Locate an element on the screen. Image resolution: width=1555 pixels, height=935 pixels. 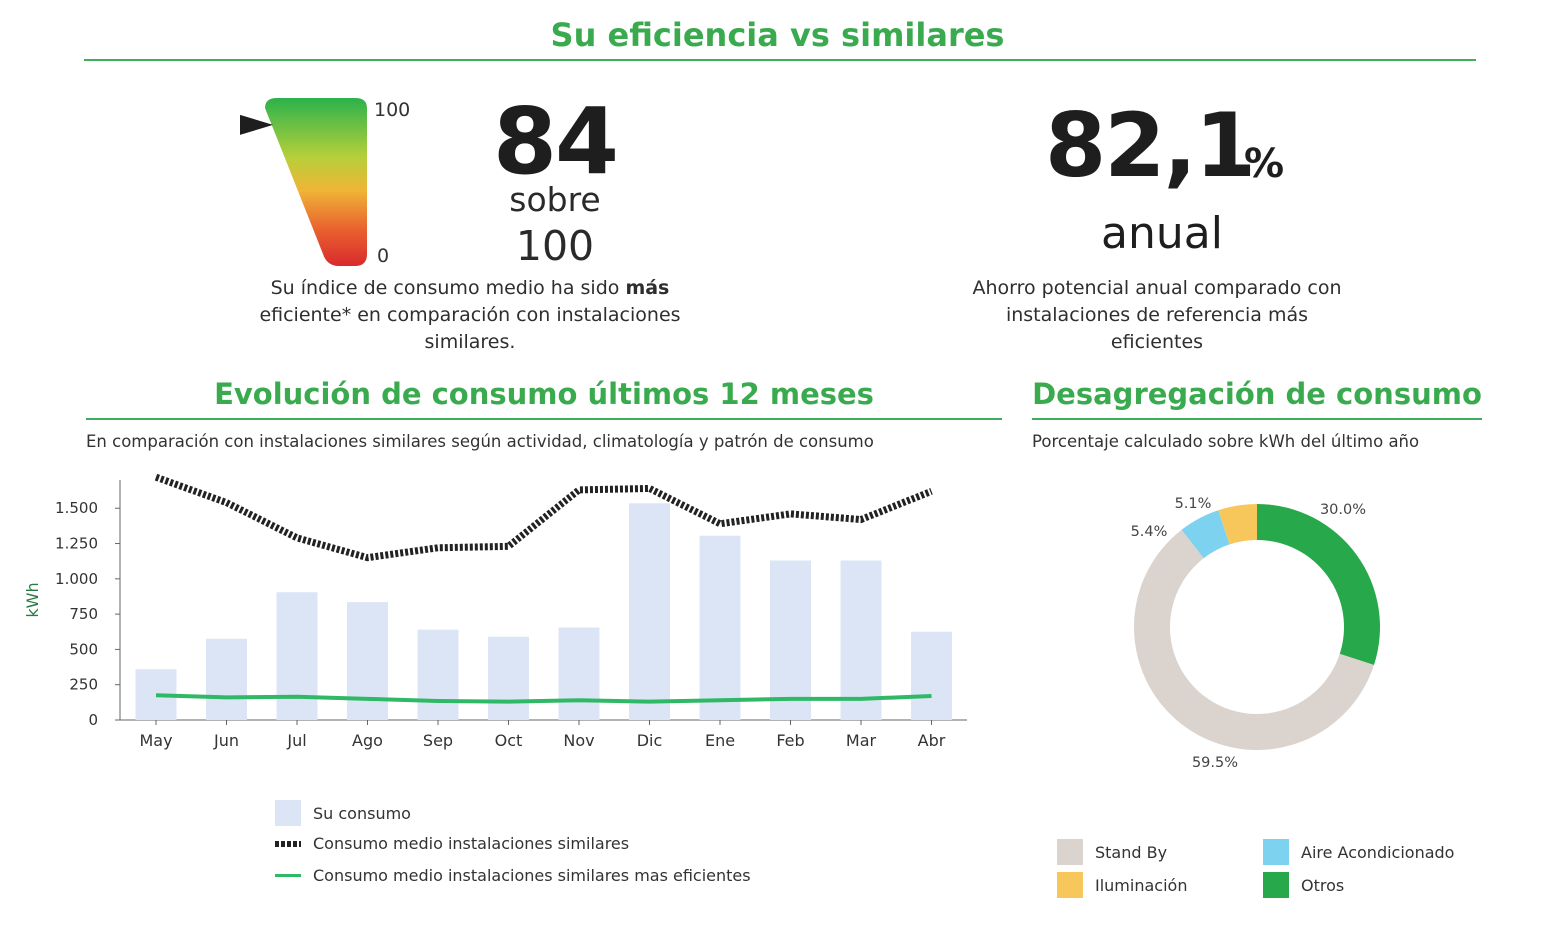
bar-Dic is located at coordinates (649, 611).